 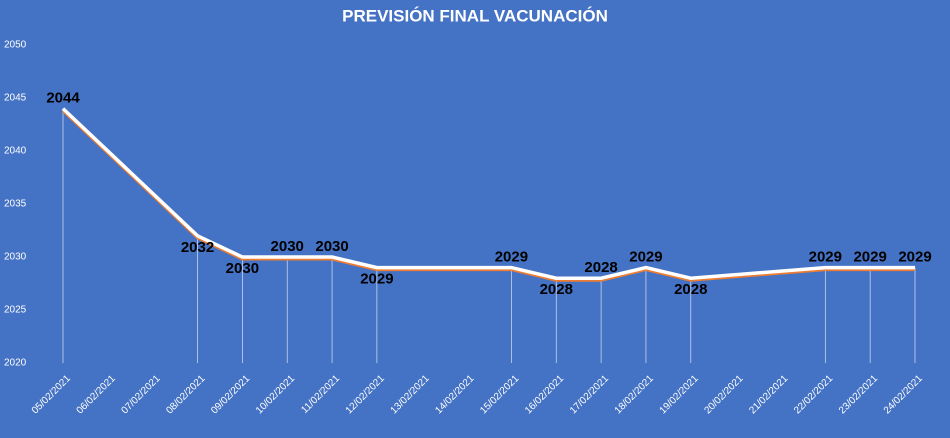 What do you see at coordinates (15, 310) in the screenshot?
I see `y-tick-label: 2025` at bounding box center [15, 310].